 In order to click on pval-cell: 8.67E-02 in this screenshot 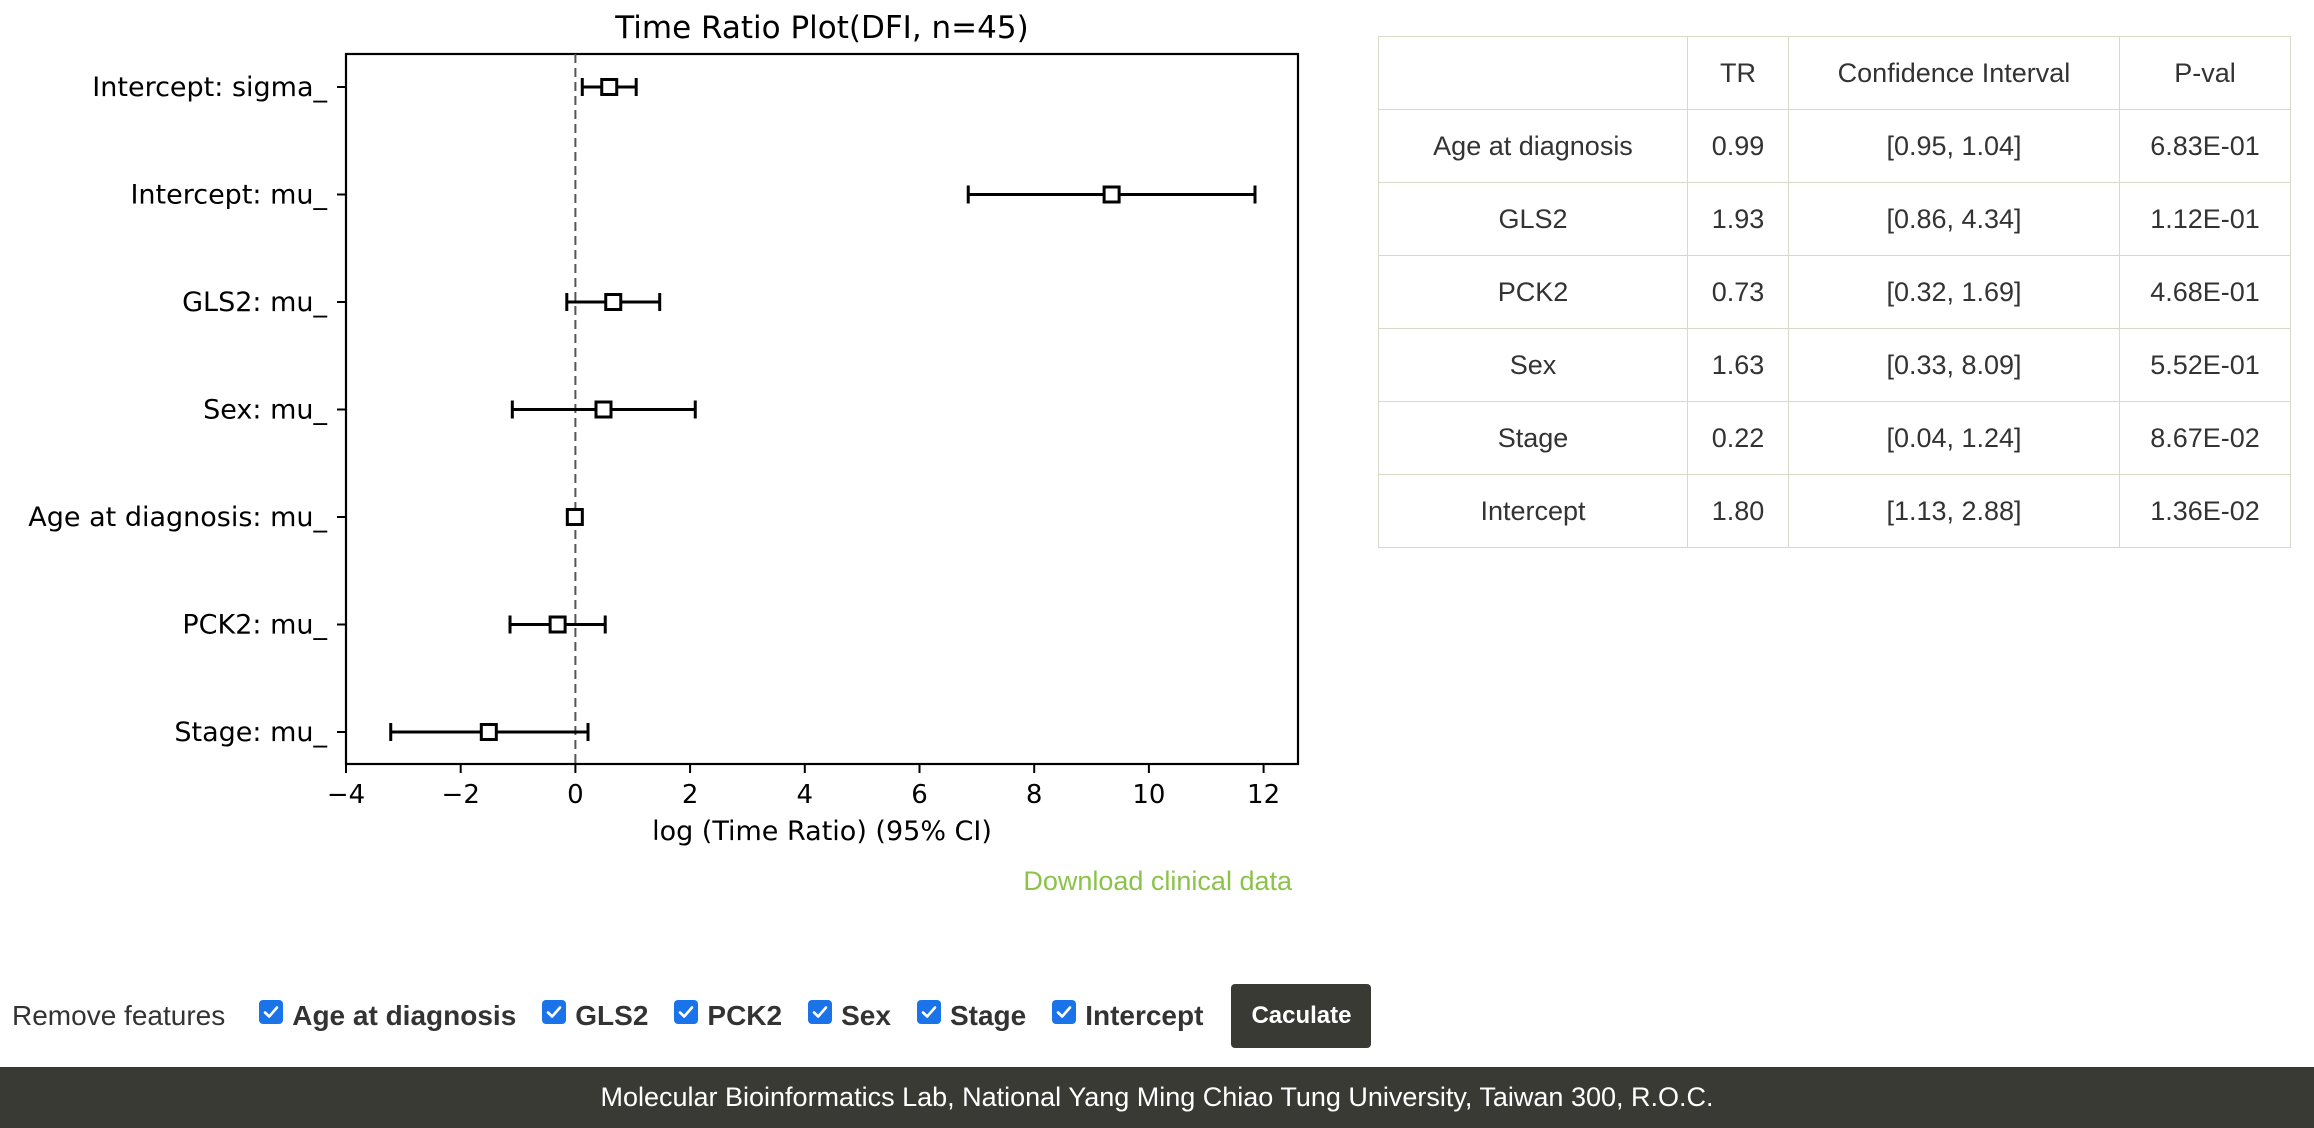, I will do `click(2205, 438)`.